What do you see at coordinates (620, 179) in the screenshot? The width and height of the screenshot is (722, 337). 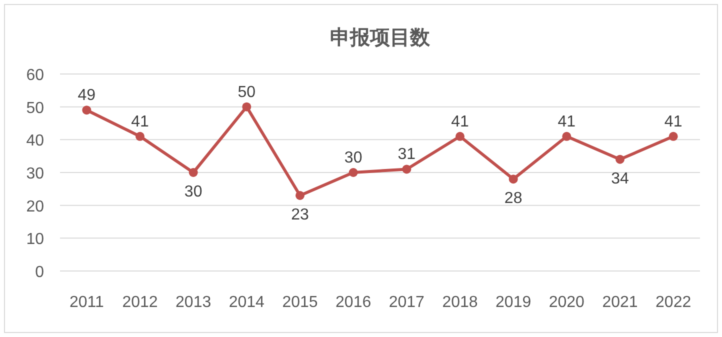 I see `data-label: 34` at bounding box center [620, 179].